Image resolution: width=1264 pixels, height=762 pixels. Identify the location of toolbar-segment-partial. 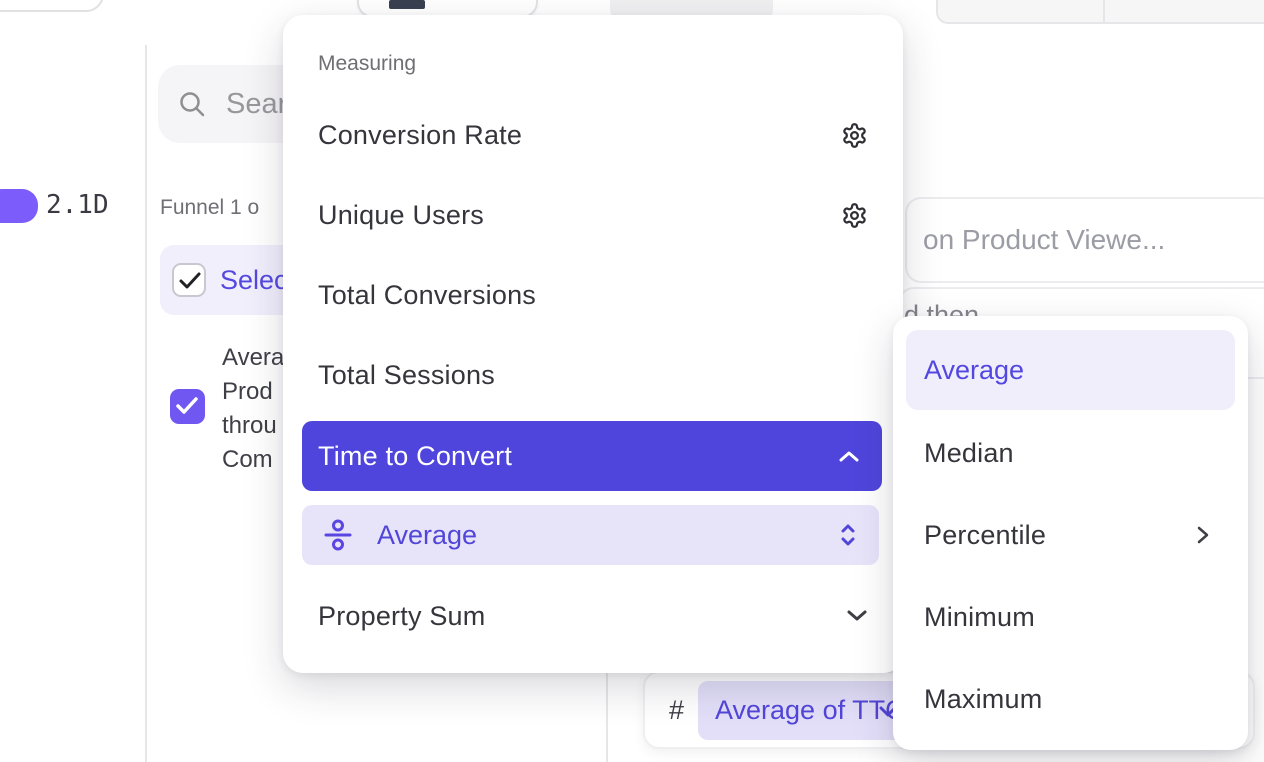
(691, 9).